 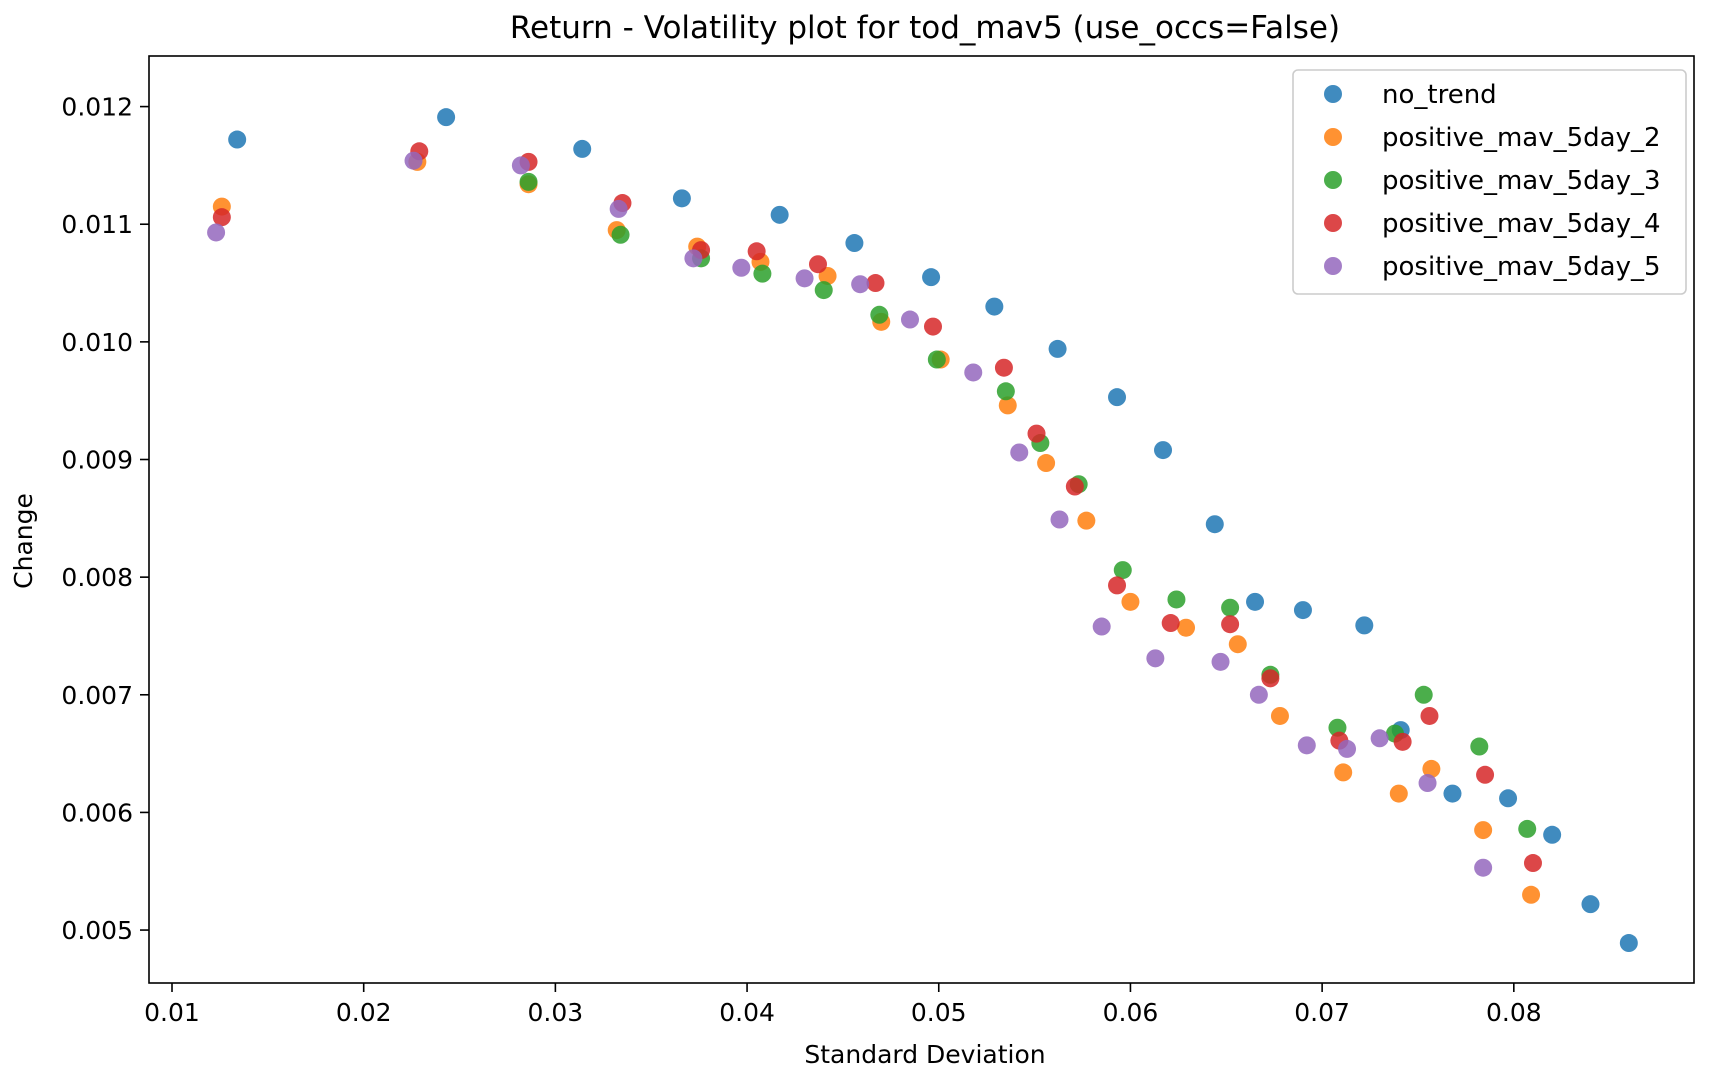 I want to click on x-tick-label: 0.08, so click(x=1514, y=1012).